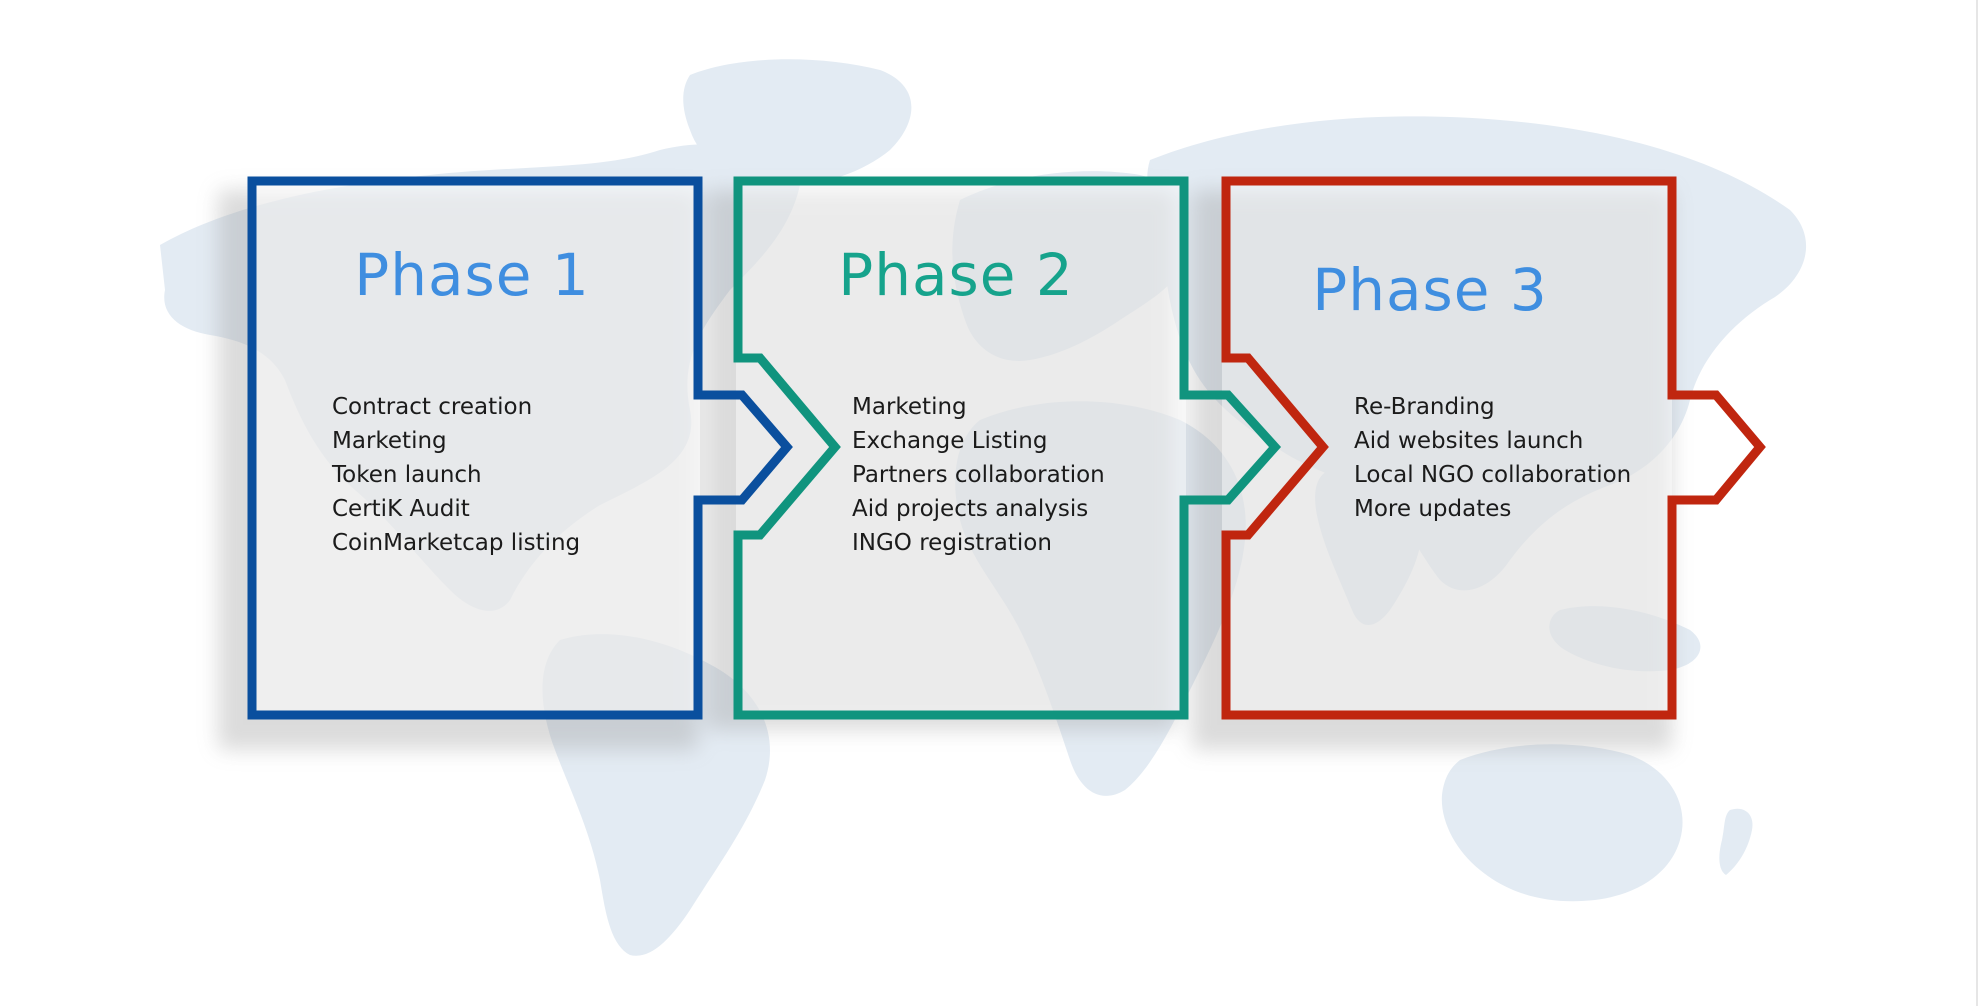  Describe the element at coordinates (1977, 503) in the screenshot. I see `right-edge-divider` at that location.